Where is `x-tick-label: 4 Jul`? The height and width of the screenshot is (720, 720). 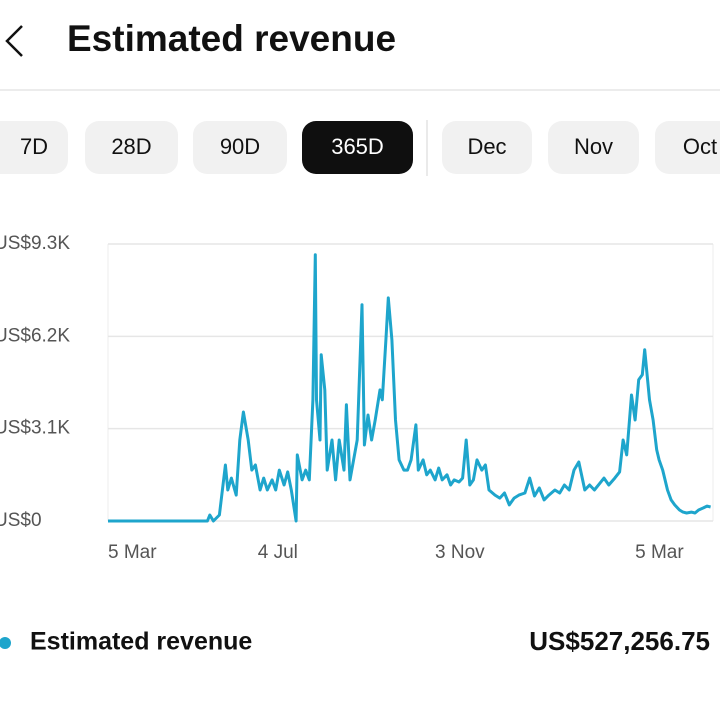
x-tick-label: 4 Jul is located at coordinates (278, 552).